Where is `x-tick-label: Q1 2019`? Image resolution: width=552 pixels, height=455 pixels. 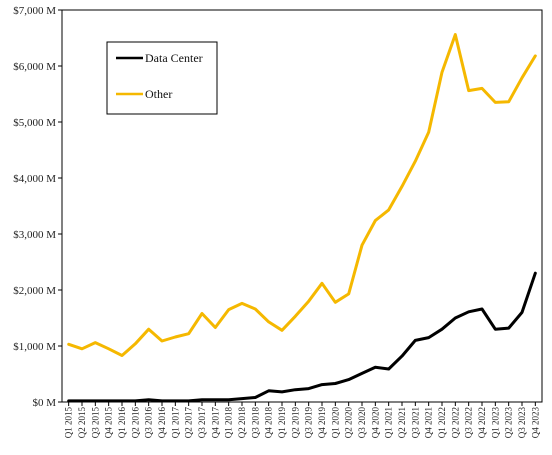
x-tick-label: Q1 2019 is located at coordinates (282, 423).